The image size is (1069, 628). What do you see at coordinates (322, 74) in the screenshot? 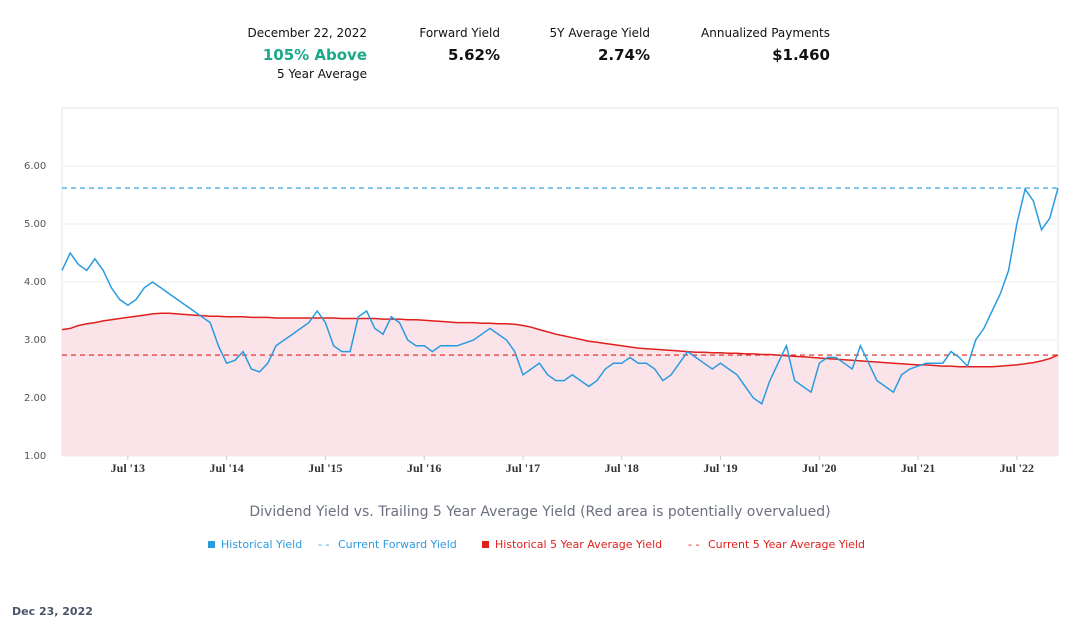
I see `status-note: 5 Year Average` at bounding box center [322, 74].